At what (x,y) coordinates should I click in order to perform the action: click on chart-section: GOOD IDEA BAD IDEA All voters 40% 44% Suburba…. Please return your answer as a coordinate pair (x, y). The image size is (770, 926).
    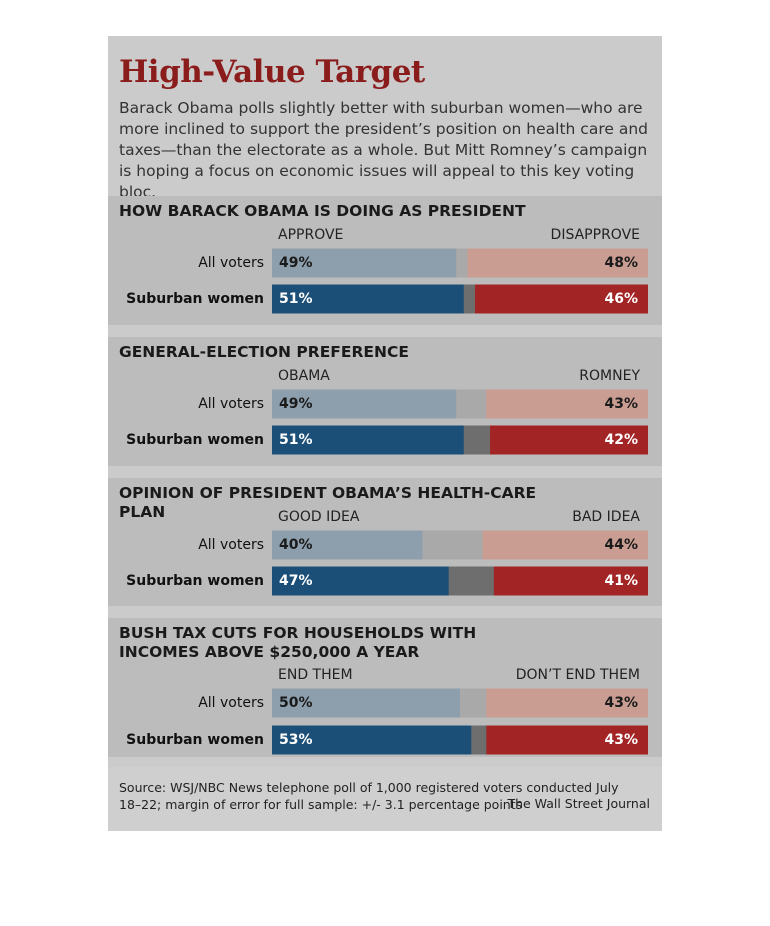
    Looking at the image, I should click on (385, 542).